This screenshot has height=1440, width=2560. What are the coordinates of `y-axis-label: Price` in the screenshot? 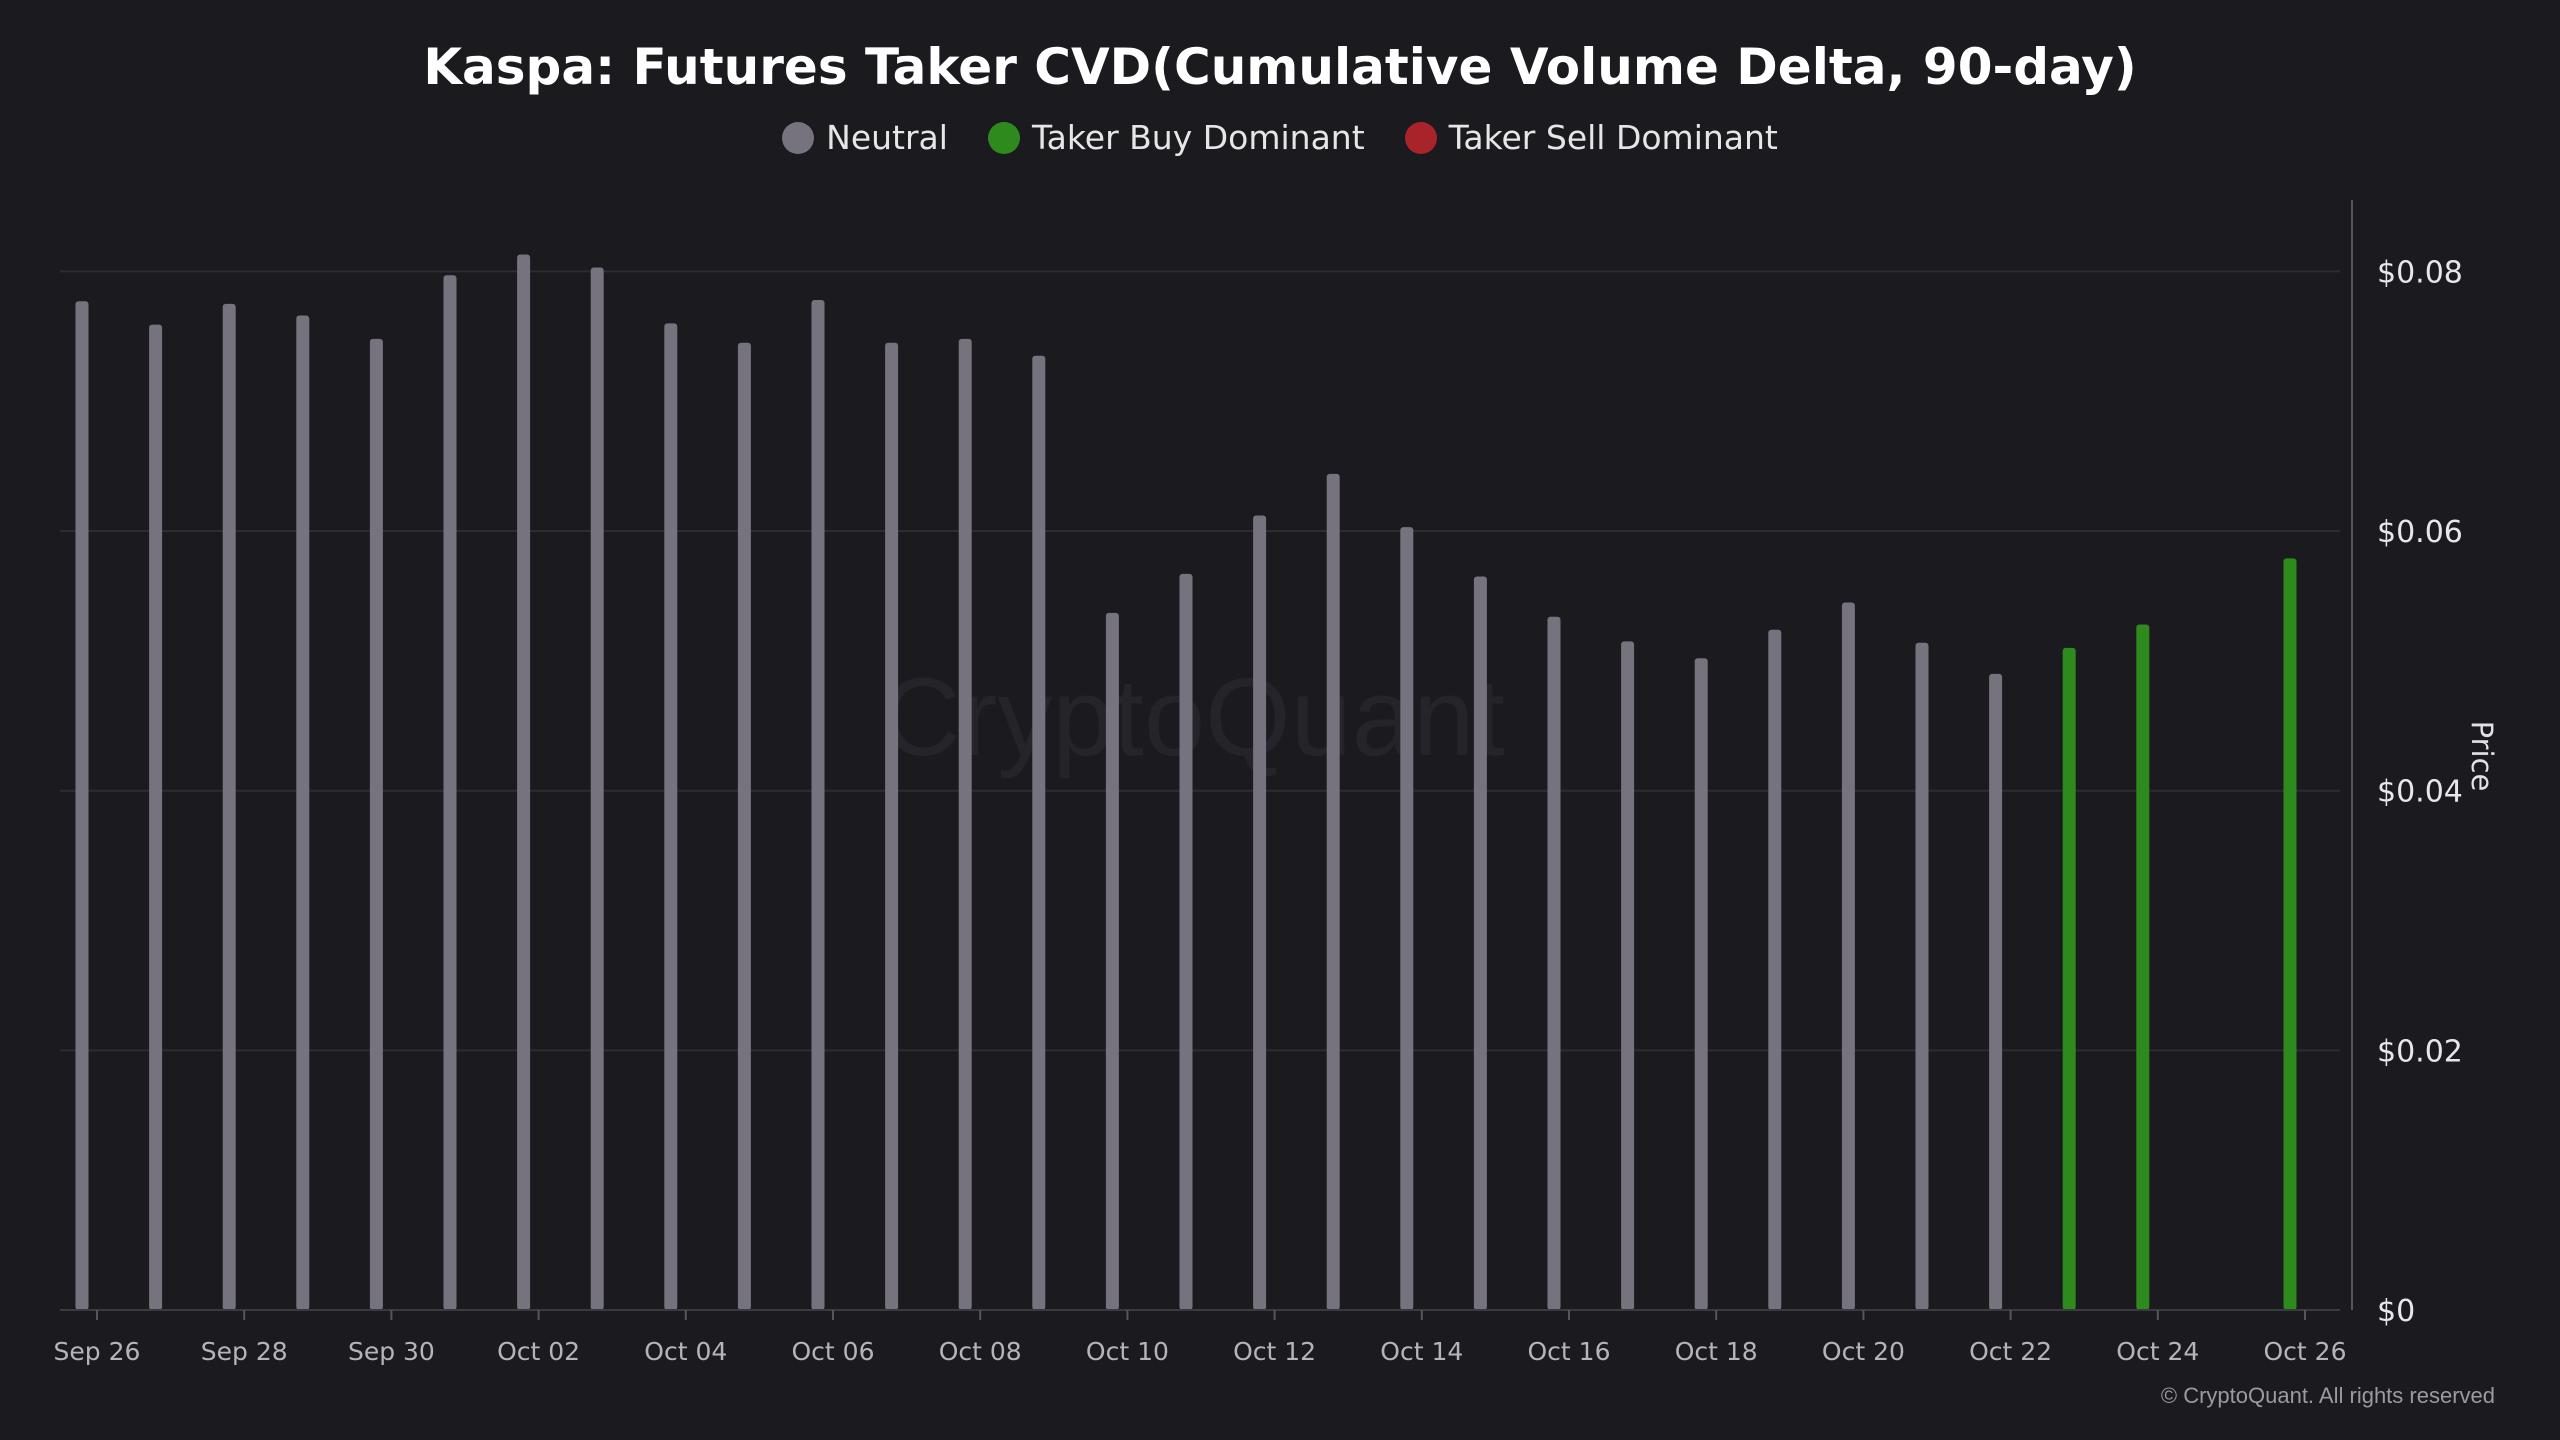 It's located at (2482, 756).